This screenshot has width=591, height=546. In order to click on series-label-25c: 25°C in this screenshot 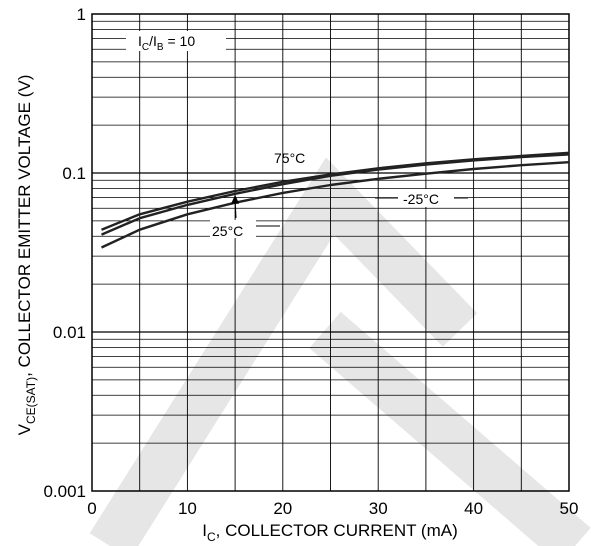, I will do `click(227, 231)`.